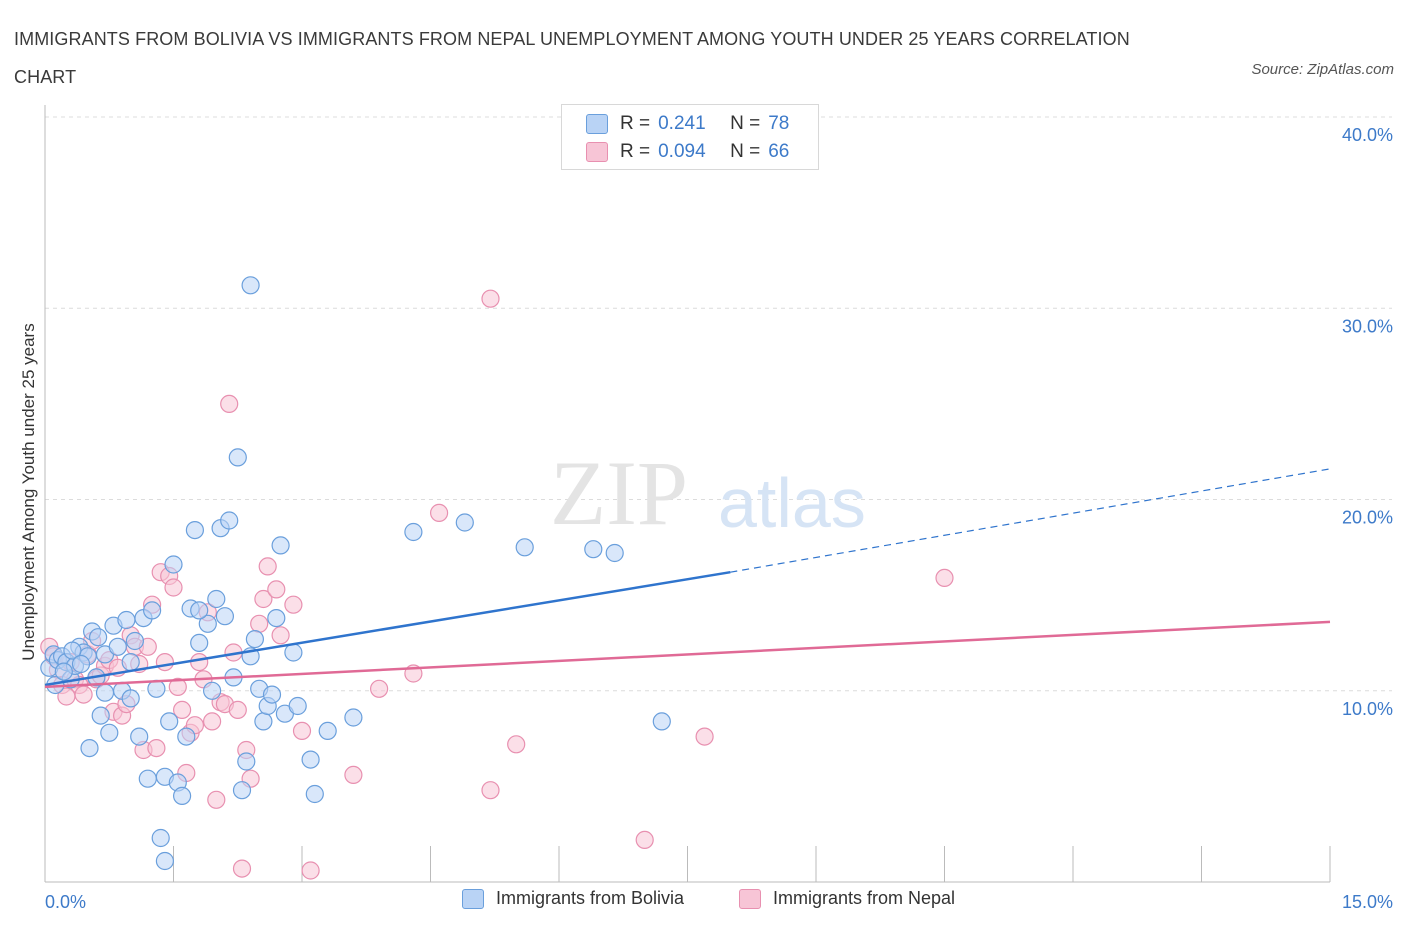 This screenshot has width=1406, height=930. Describe the element at coordinates (619, 493) in the screenshot. I see `watermark-zip: ZIP` at that location.